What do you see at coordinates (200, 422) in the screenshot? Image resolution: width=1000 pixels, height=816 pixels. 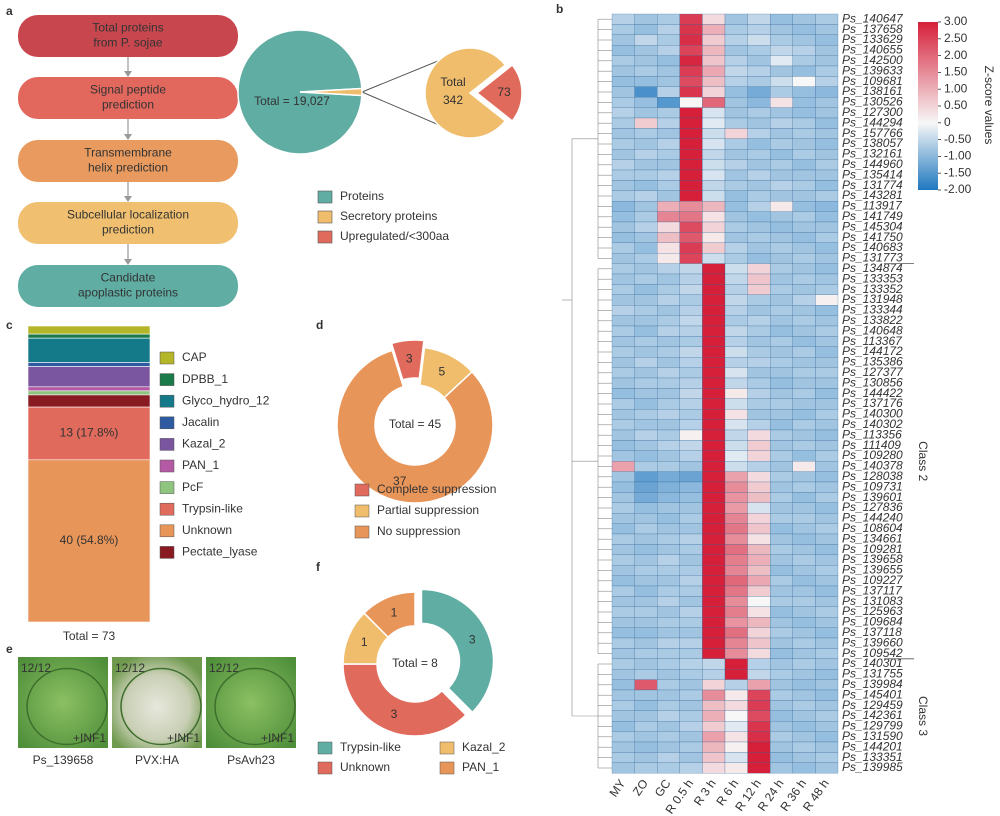 I see `legend-label: Jacalin` at bounding box center [200, 422].